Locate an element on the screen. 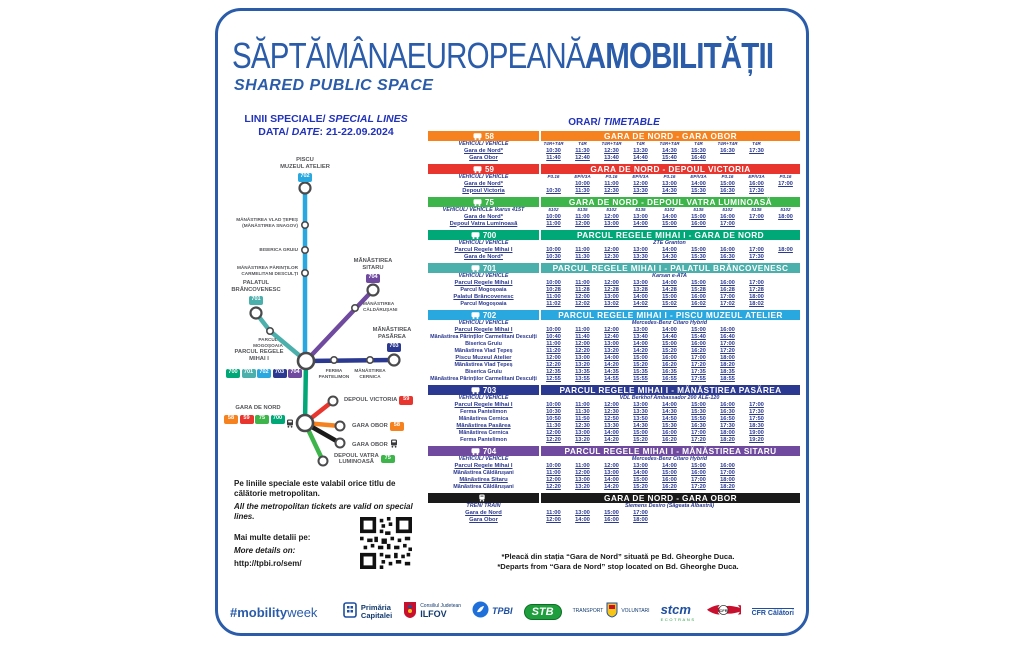  title-regular: SĂPTĂMÂNAEUROPEANĂ is located at coordinates (409, 55).